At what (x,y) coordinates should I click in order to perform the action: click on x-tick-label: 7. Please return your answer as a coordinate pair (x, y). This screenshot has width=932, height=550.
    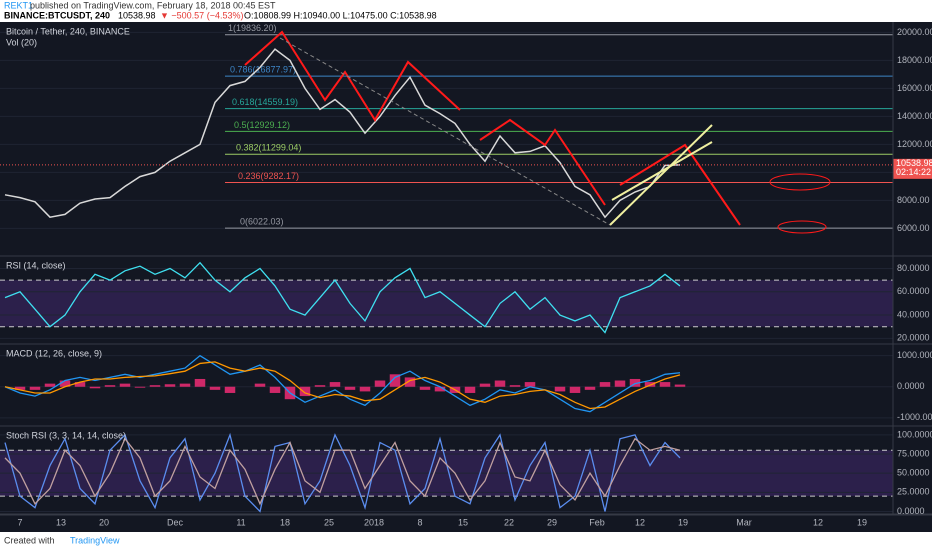
    Looking at the image, I should click on (19, 522).